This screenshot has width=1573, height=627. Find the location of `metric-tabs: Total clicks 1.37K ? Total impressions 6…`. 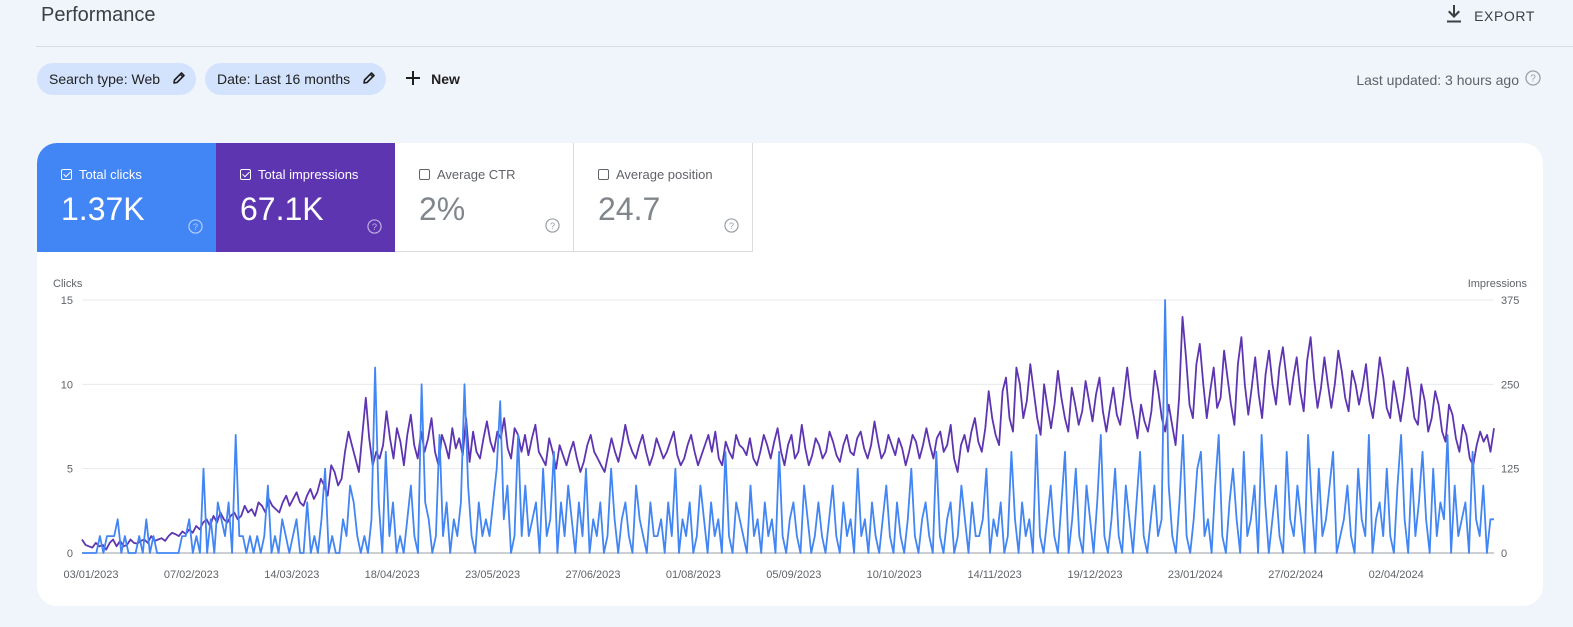

metric-tabs: Total clicks 1.37K ? Total impressions 6… is located at coordinates (395, 197).